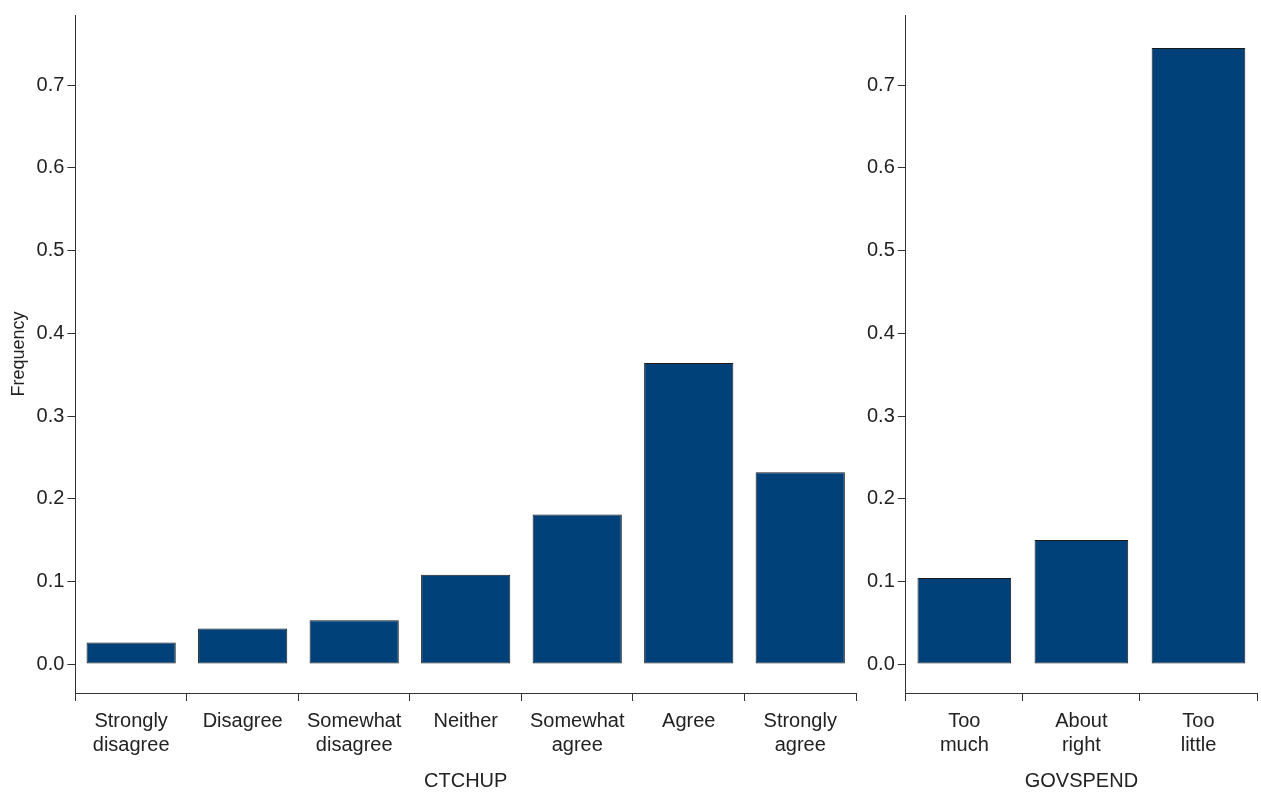 The width and height of the screenshot is (1261, 801). What do you see at coordinates (242, 719) in the screenshot?
I see `x-tick-label: Disagree` at bounding box center [242, 719].